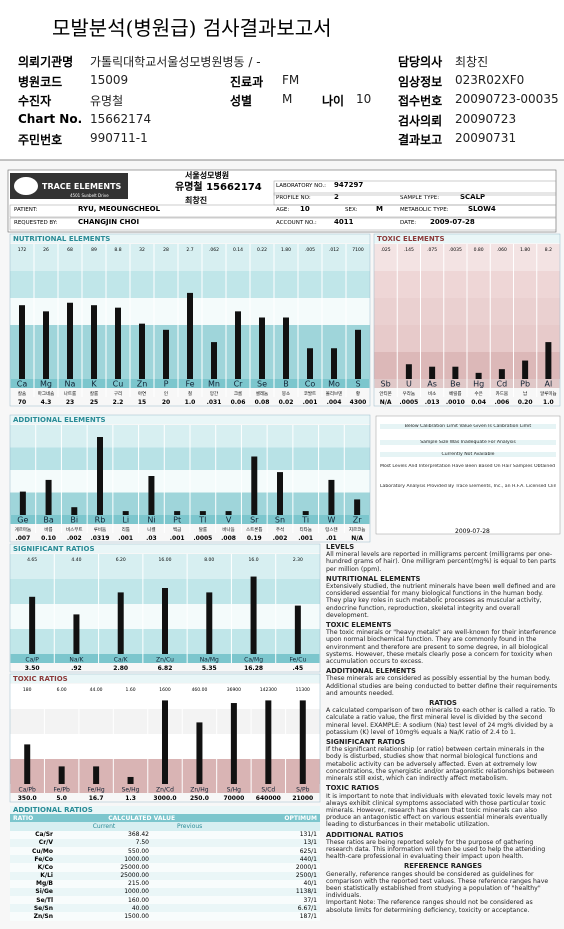 The image size is (564, 929). Describe the element at coordinates (297, 660) in the screenshot. I see `element-label: Fe/Cu` at that location.